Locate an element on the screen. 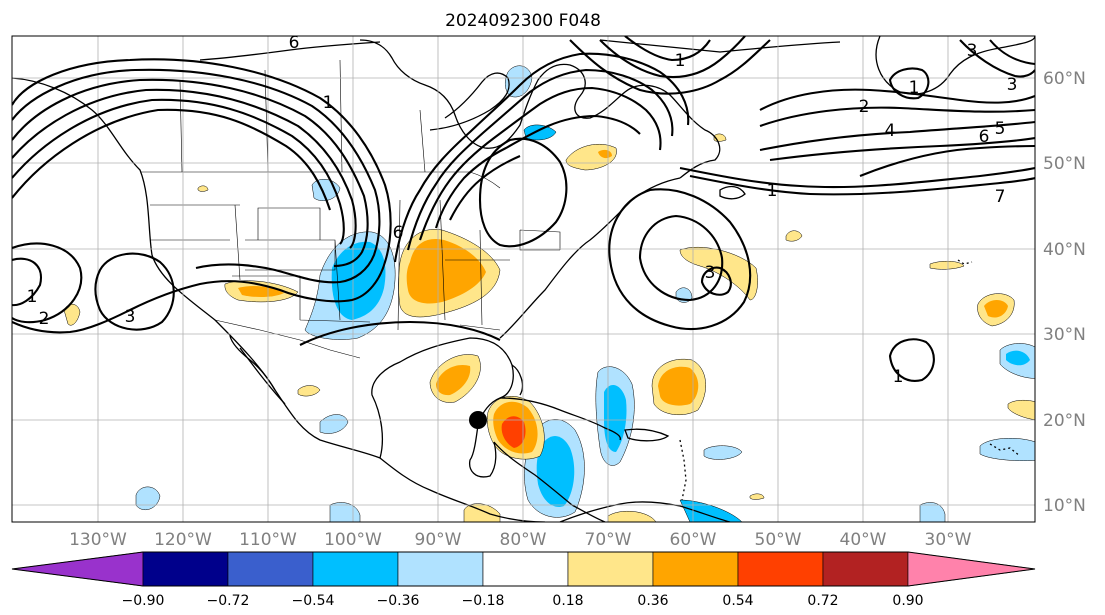  coastline-greenland is located at coordinates (955, 65).